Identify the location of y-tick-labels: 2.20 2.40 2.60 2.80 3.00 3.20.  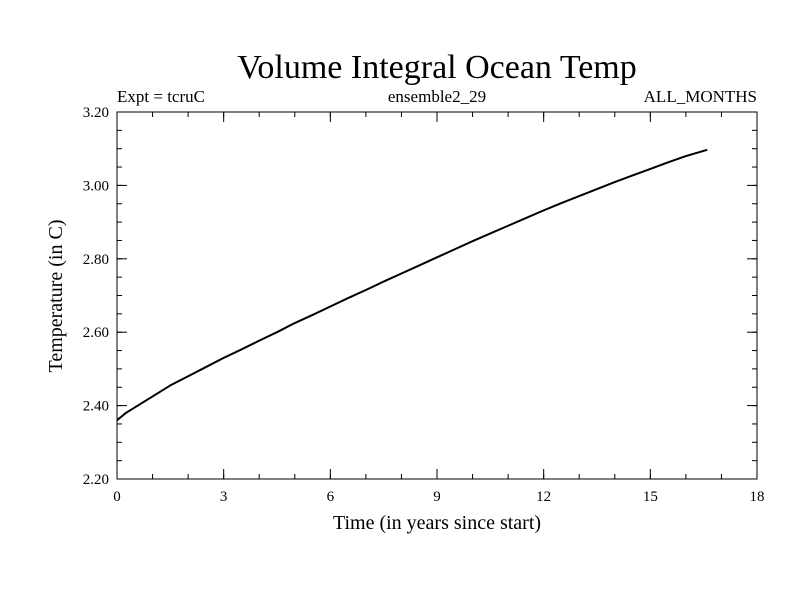
(96, 296).